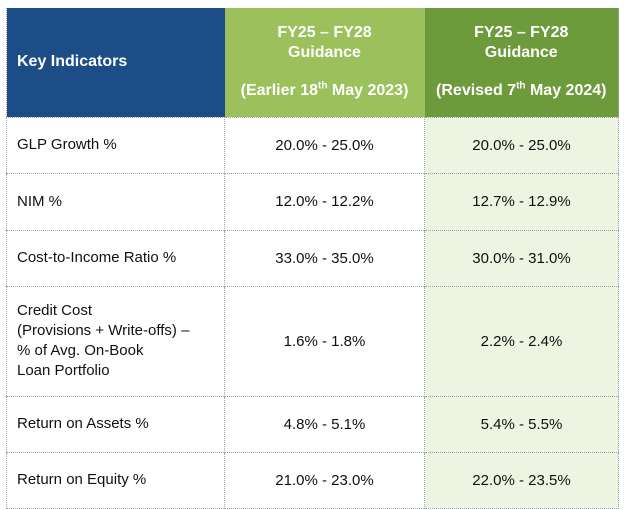  What do you see at coordinates (521, 33) in the screenshot?
I see `revised-header-line1: FY25 – FY28` at bounding box center [521, 33].